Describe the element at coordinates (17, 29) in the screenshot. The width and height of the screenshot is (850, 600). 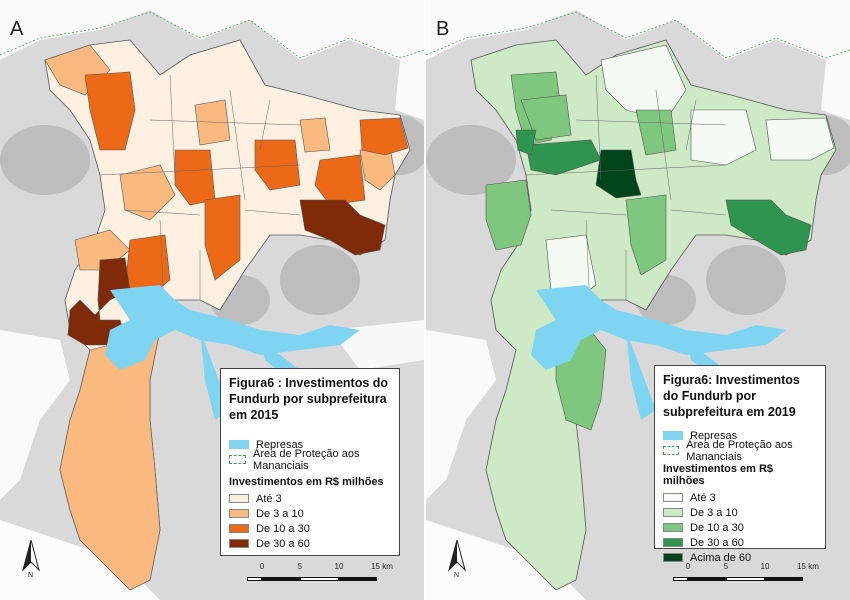
I see `panel-letter: A` at that location.